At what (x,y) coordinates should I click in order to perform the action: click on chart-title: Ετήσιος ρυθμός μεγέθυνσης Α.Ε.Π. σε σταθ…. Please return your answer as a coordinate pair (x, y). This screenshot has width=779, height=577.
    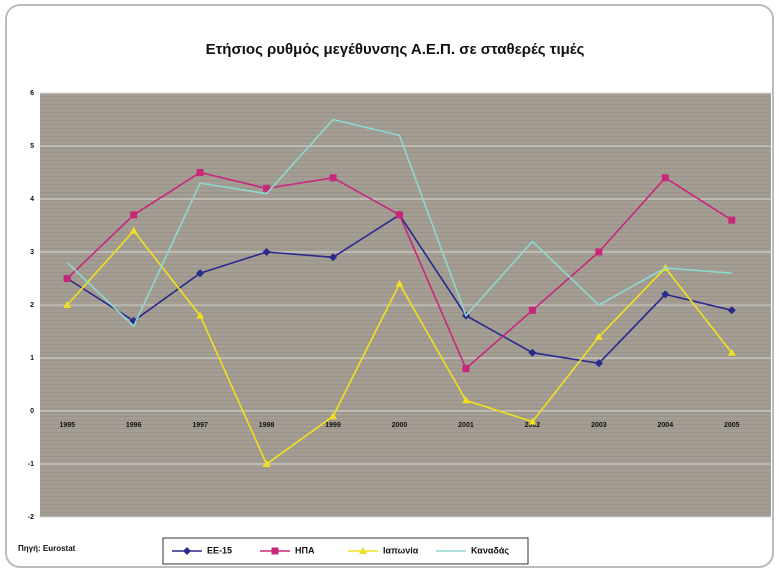
    Looking at the image, I should click on (395, 49).